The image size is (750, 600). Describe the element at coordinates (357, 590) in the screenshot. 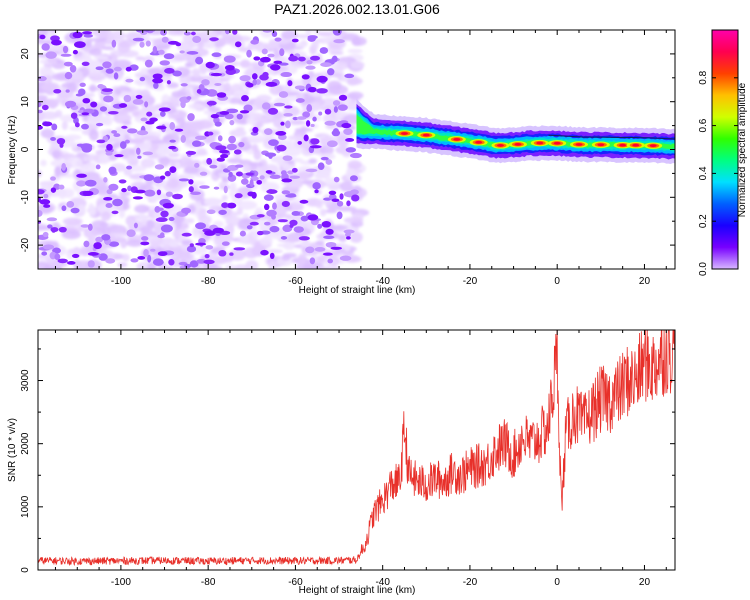

I see `snr-x-label: Height of straight line (km)` at that location.